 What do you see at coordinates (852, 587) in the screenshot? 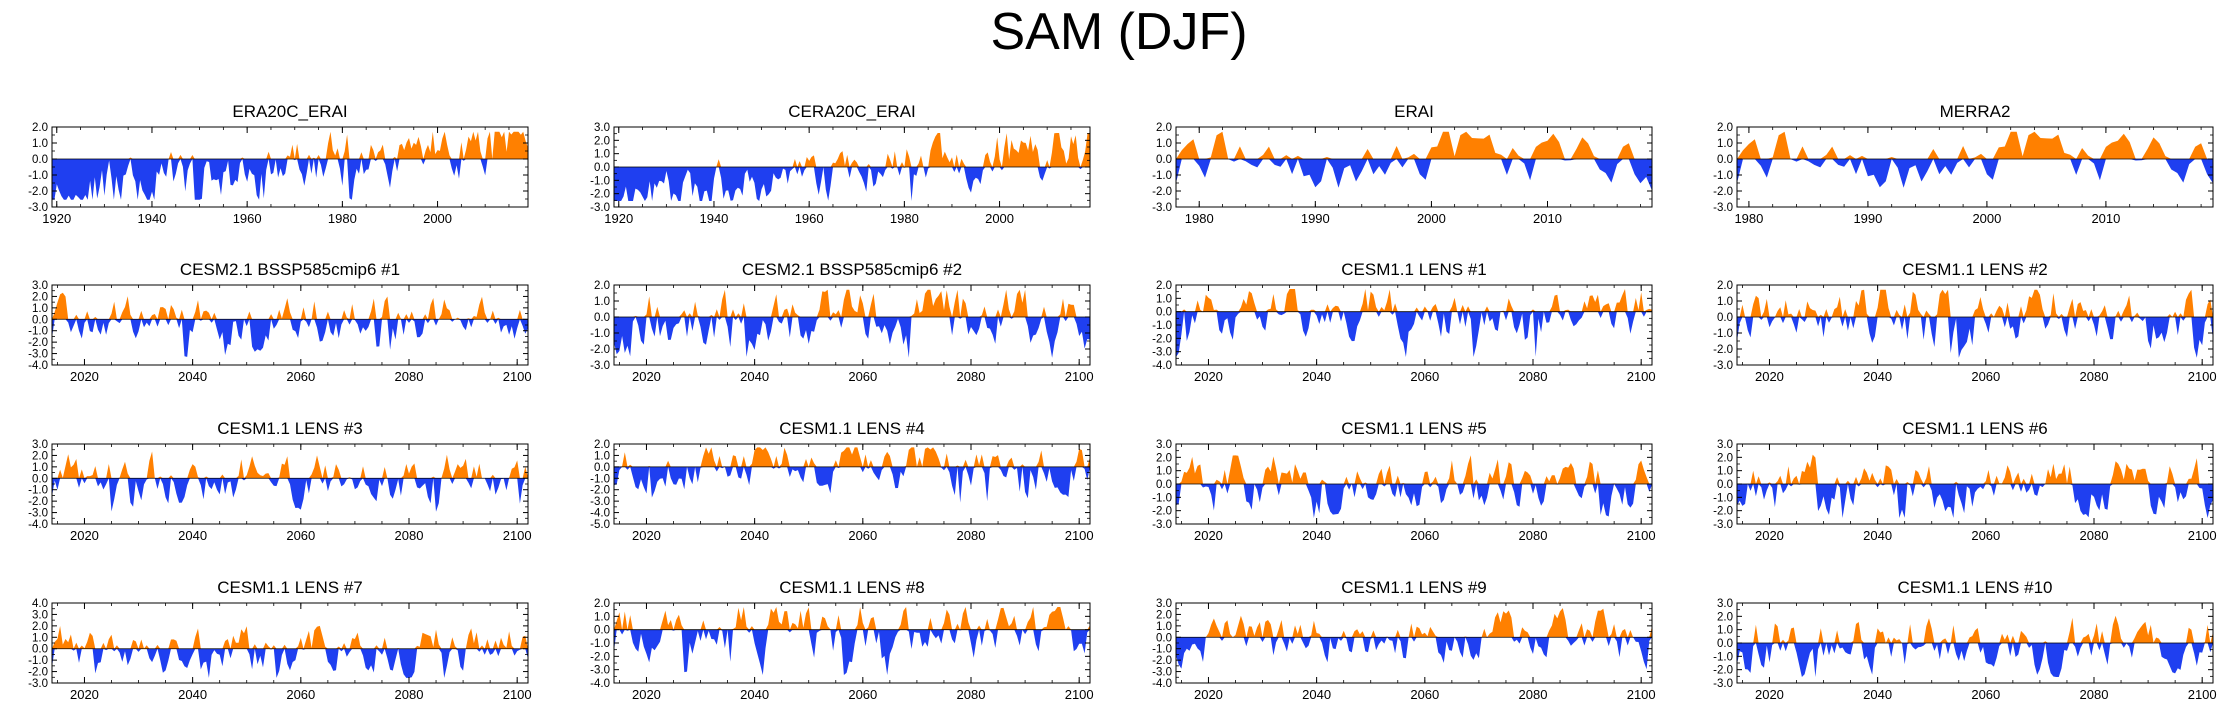
I see `panel-title: CESM1.1 LENS #8` at bounding box center [852, 587].